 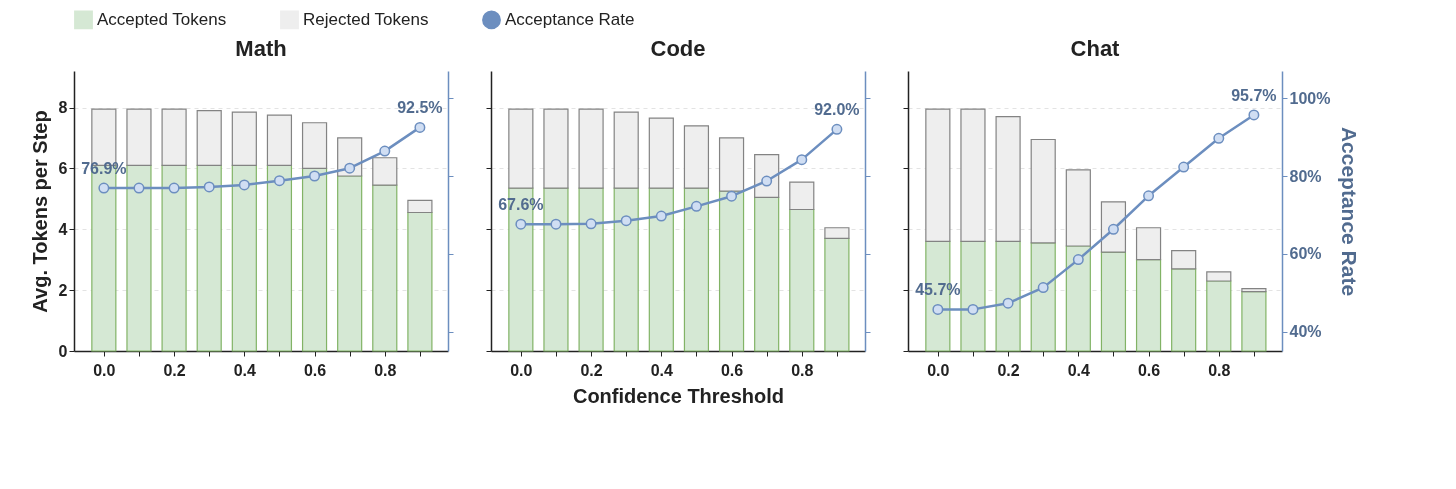 What do you see at coordinates (162, 19) in the screenshot?
I see `legend-label: Accepted Tokens` at bounding box center [162, 19].